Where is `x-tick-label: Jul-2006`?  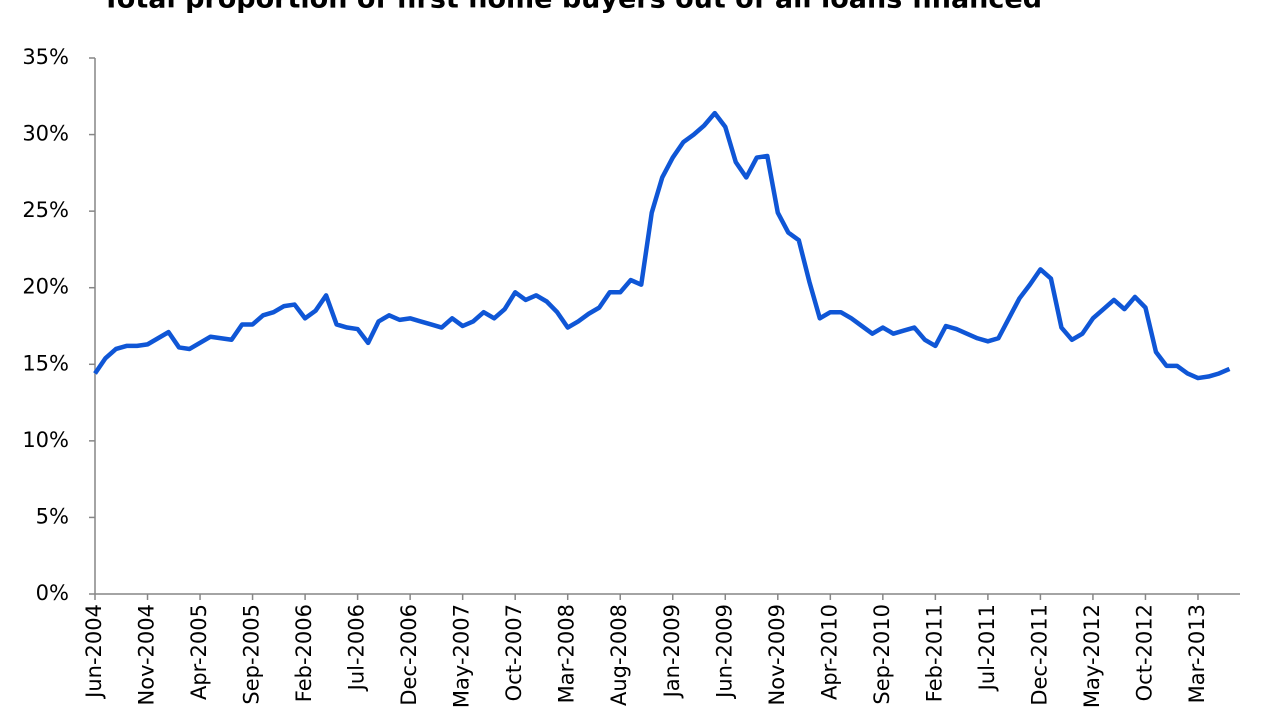 x-tick-label: Jul-2006 is located at coordinates (357, 648).